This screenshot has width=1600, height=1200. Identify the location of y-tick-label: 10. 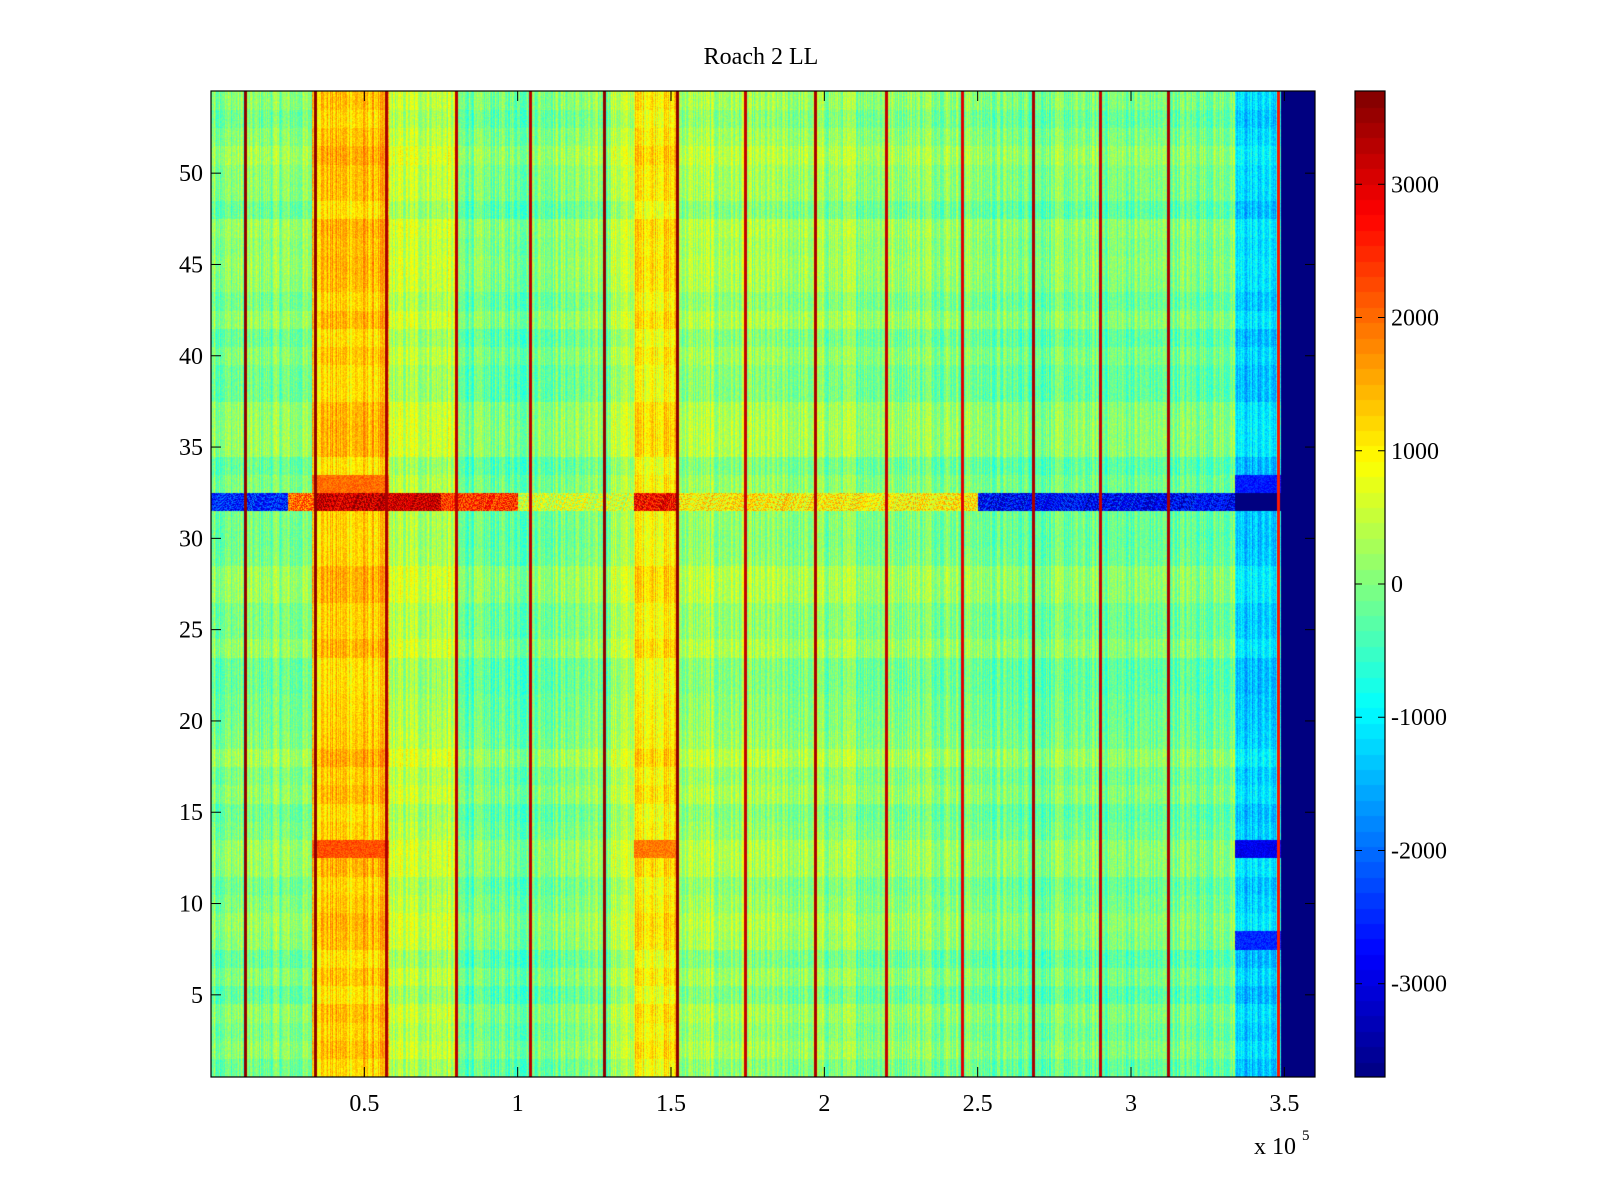
(191, 905).